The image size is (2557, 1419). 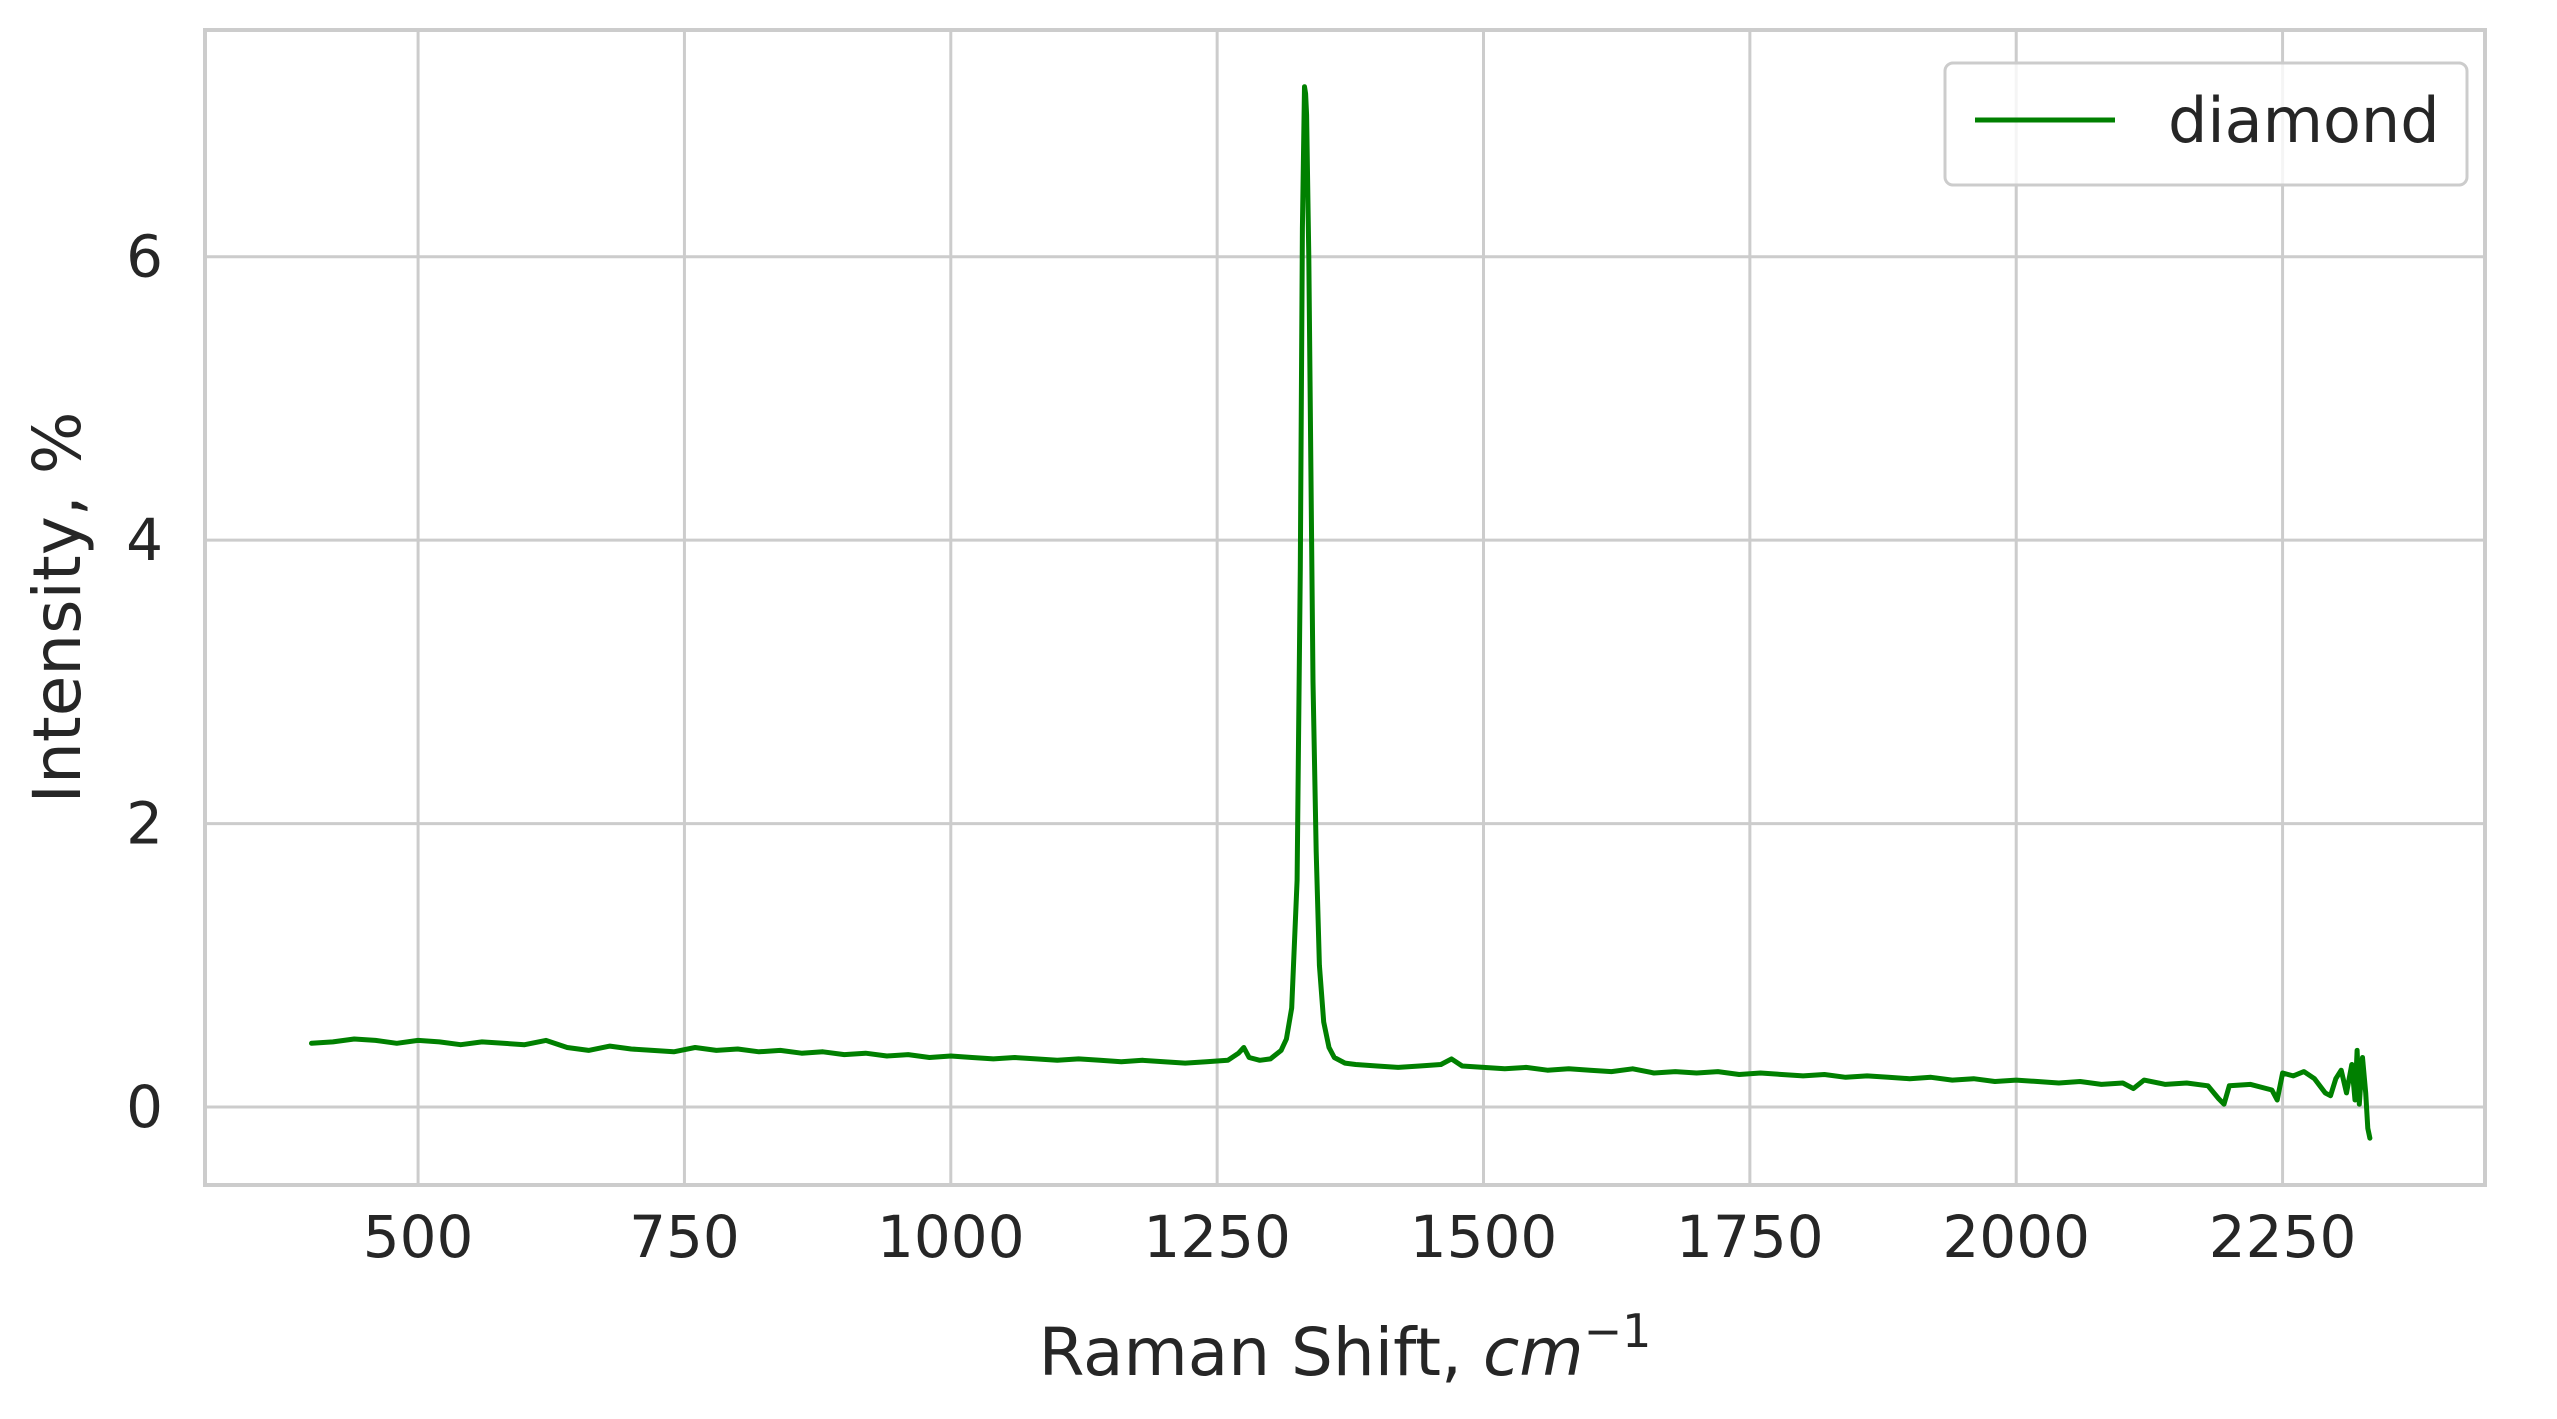 I want to click on x-tick-label: 2000, so click(x=2016, y=1237).